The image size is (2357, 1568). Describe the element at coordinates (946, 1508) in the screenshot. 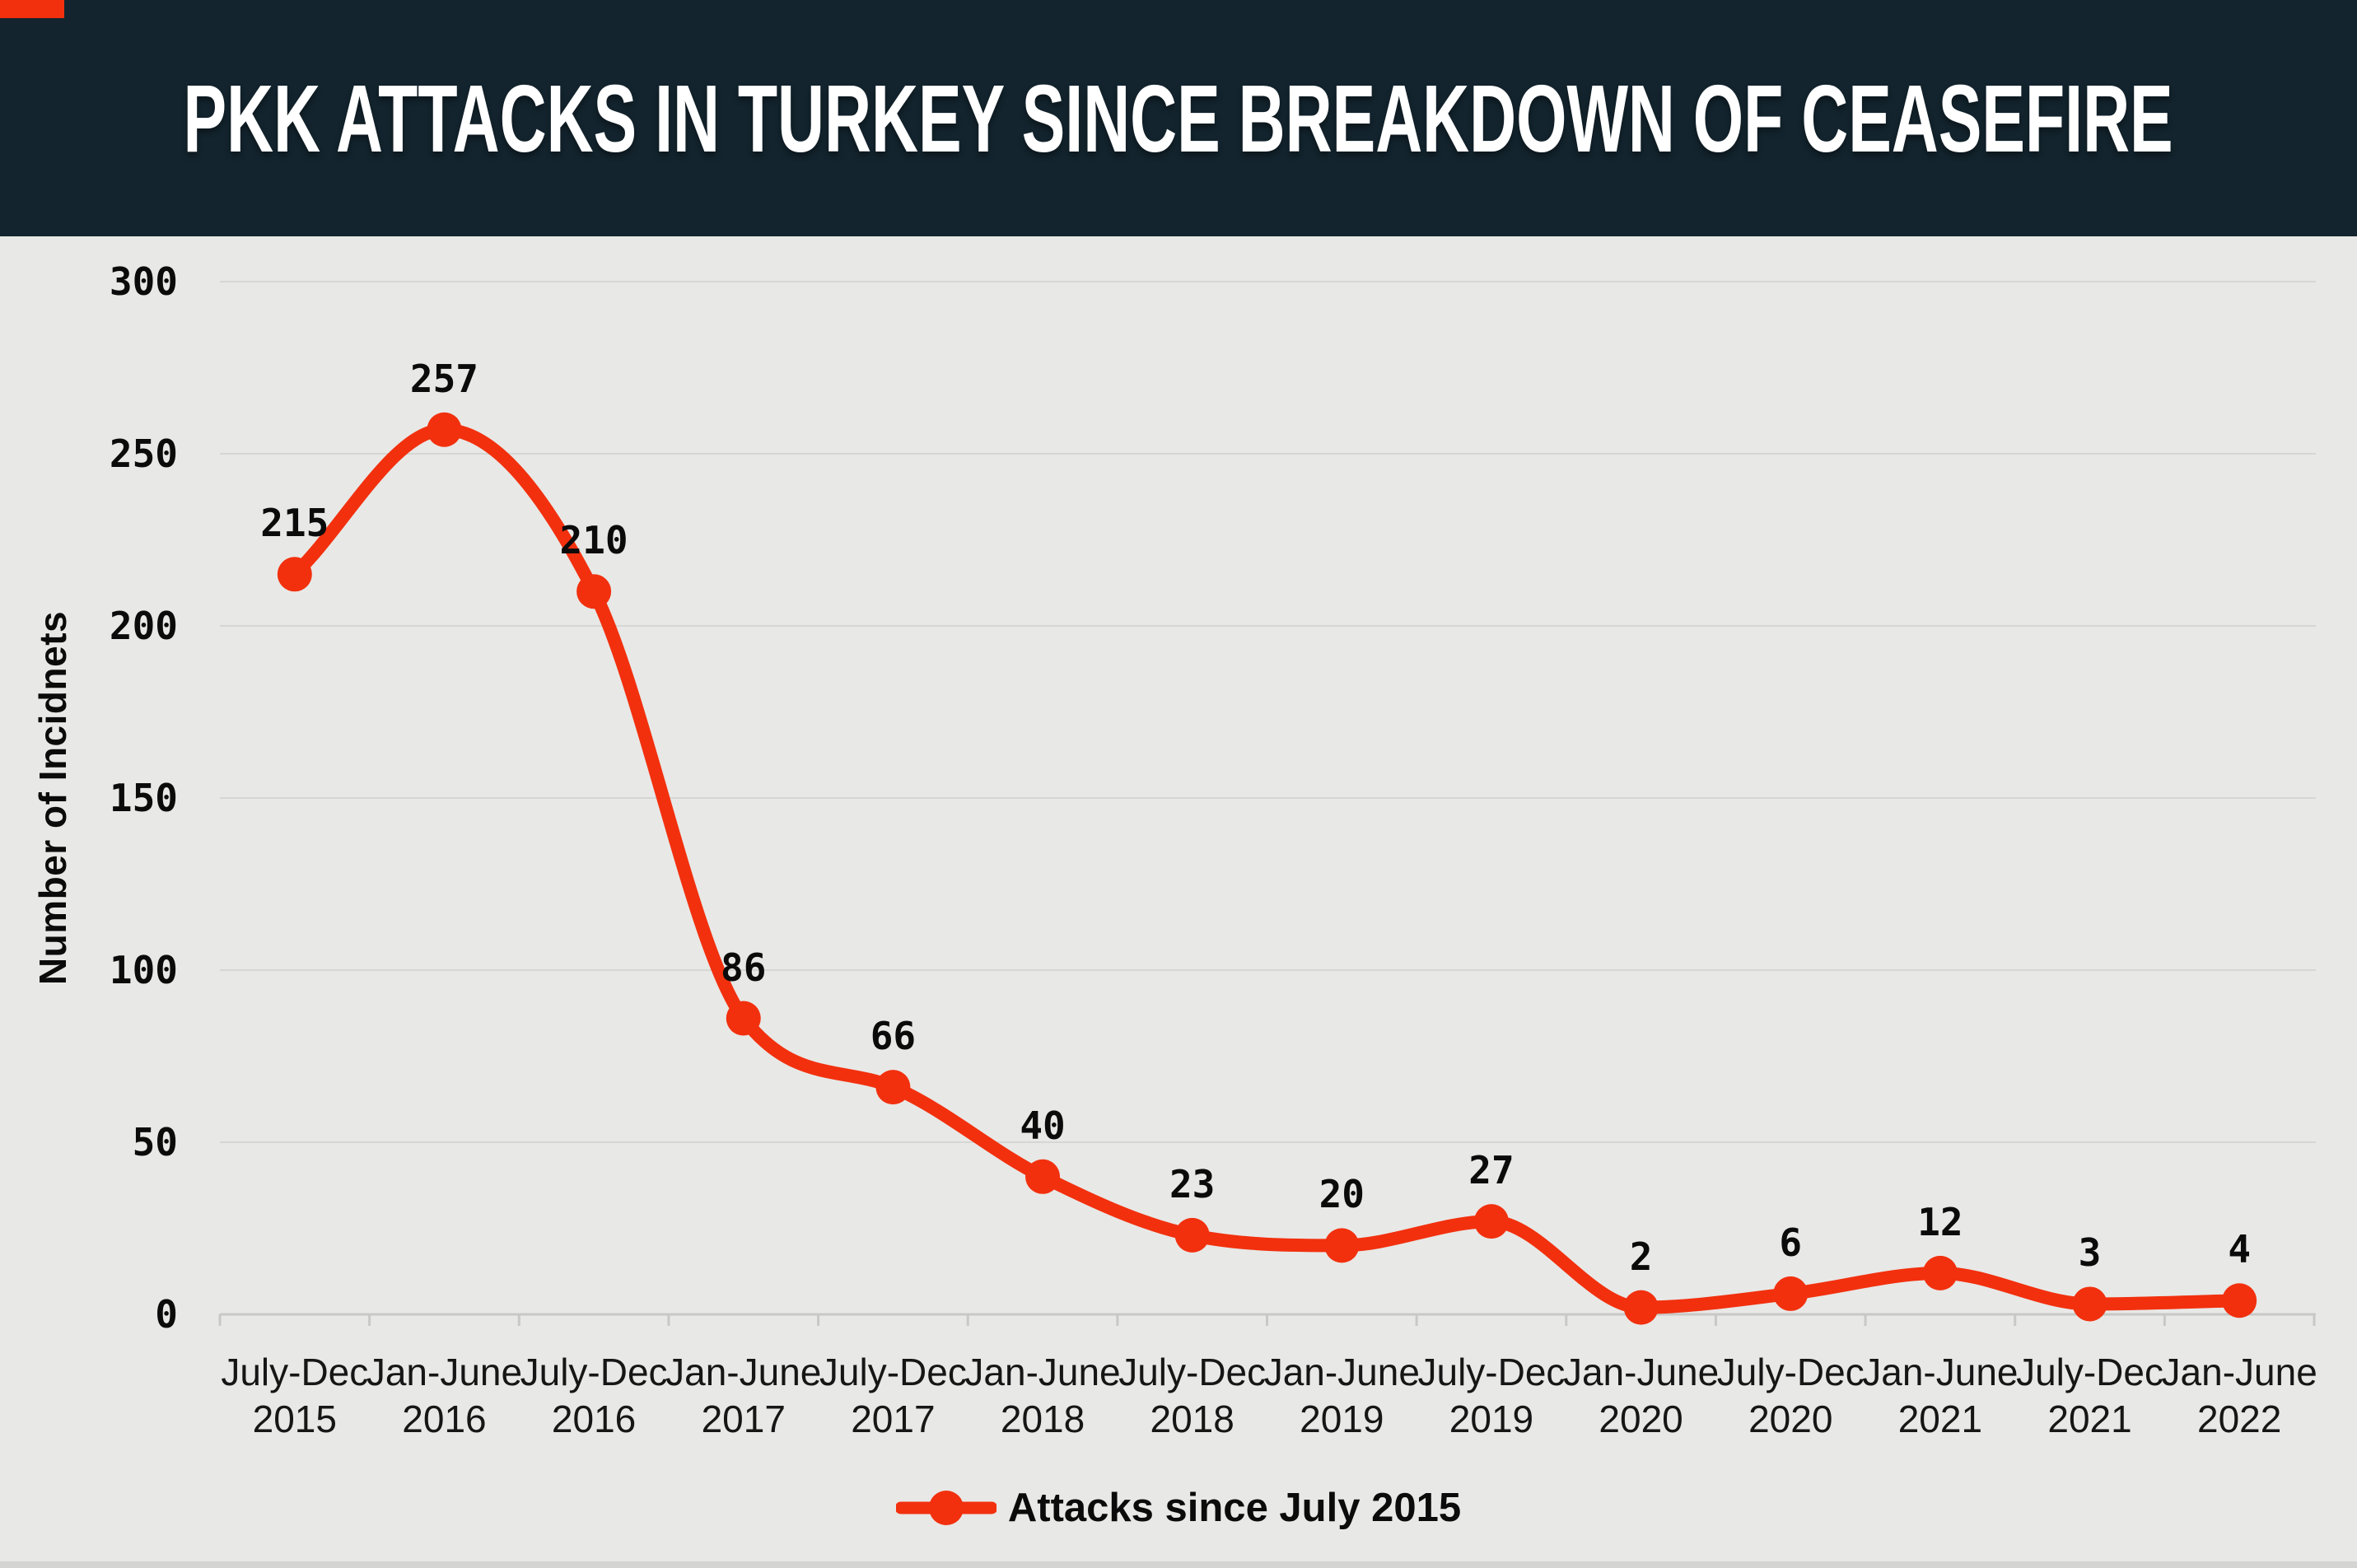

I see `legend-line-marker-icon` at that location.